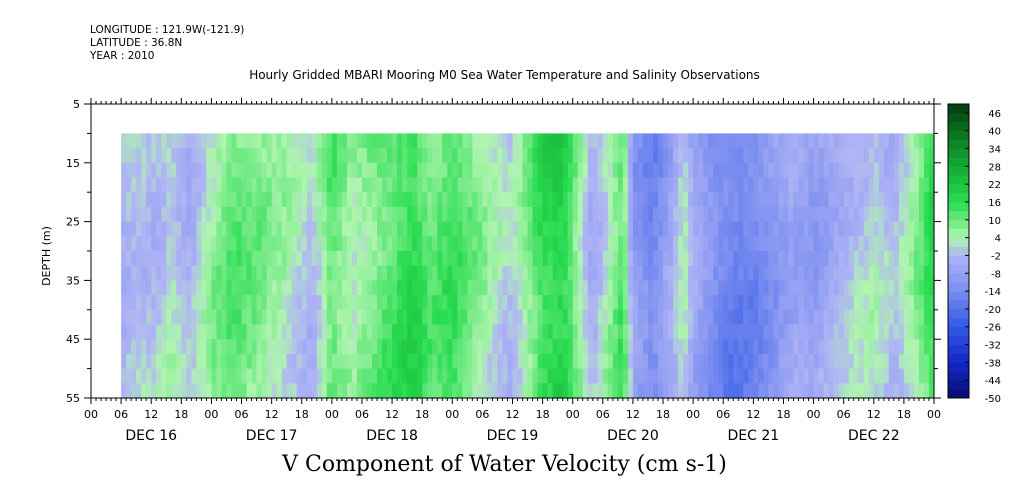 Image resolution: width=1009 pixels, height=504 pixels. What do you see at coordinates (993, 346) in the screenshot?
I see `colorbar-label: -32` at bounding box center [993, 346].